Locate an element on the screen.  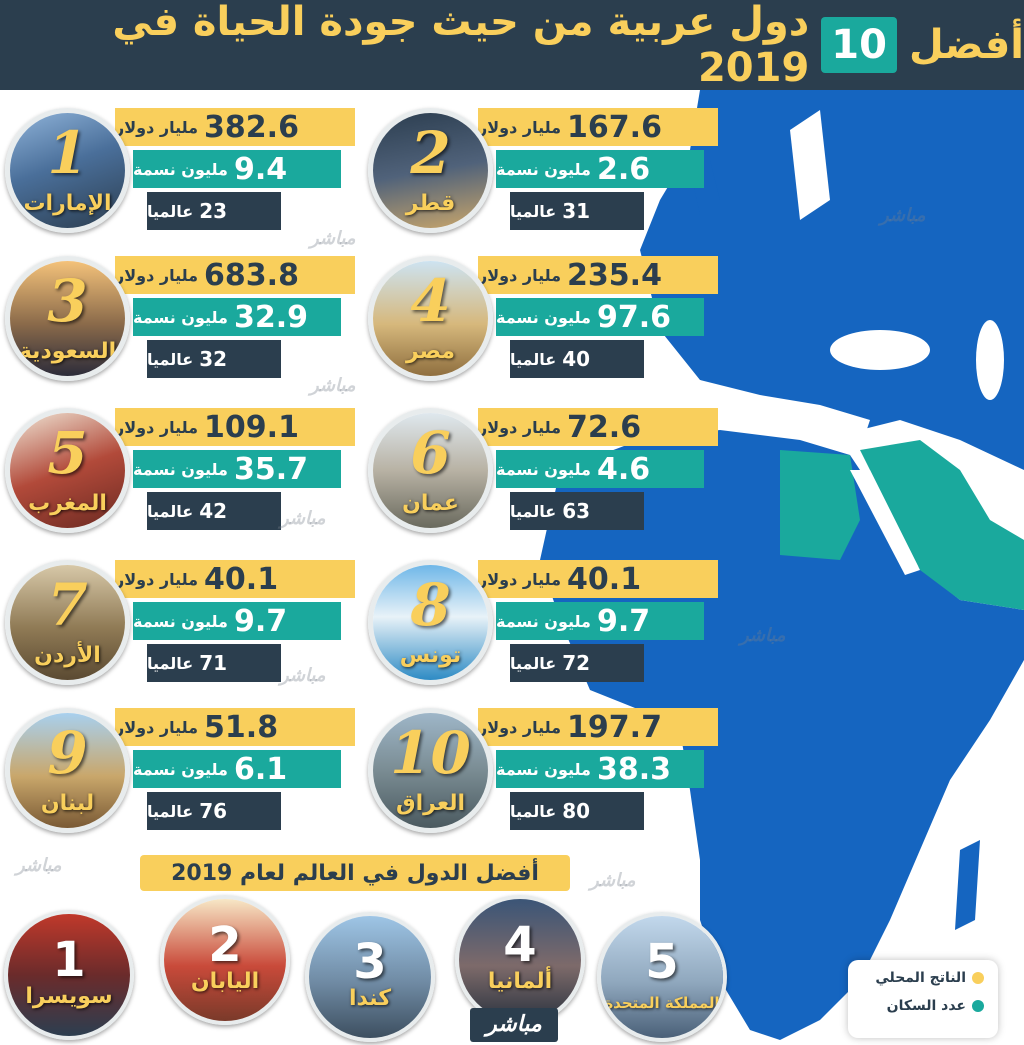
country-rank-number: 1 is located at coordinates (67, 153).